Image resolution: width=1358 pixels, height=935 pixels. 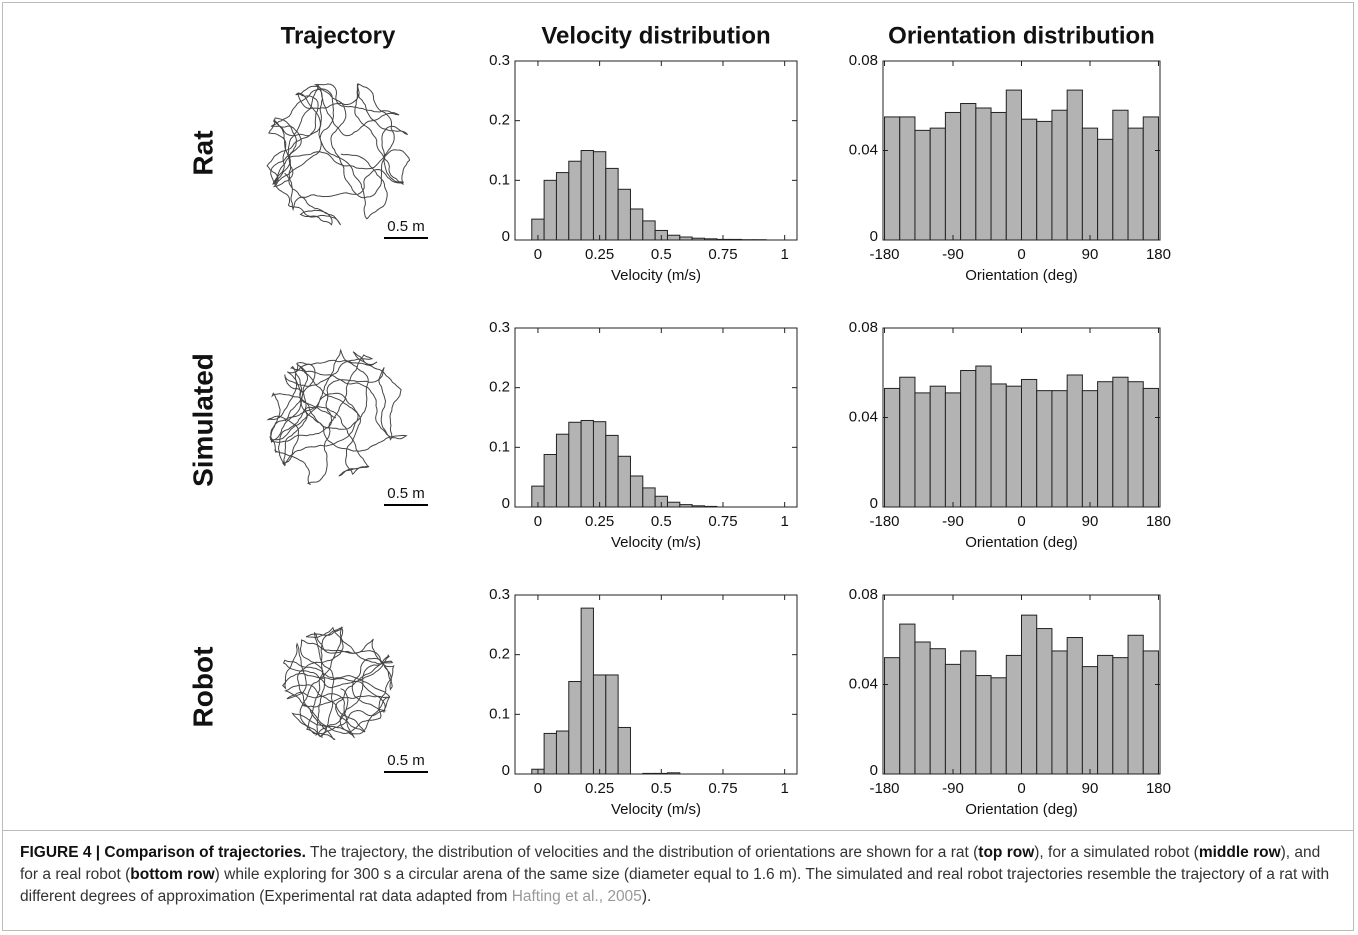 I want to click on caption-bold: middle row, so click(x=1239, y=852).